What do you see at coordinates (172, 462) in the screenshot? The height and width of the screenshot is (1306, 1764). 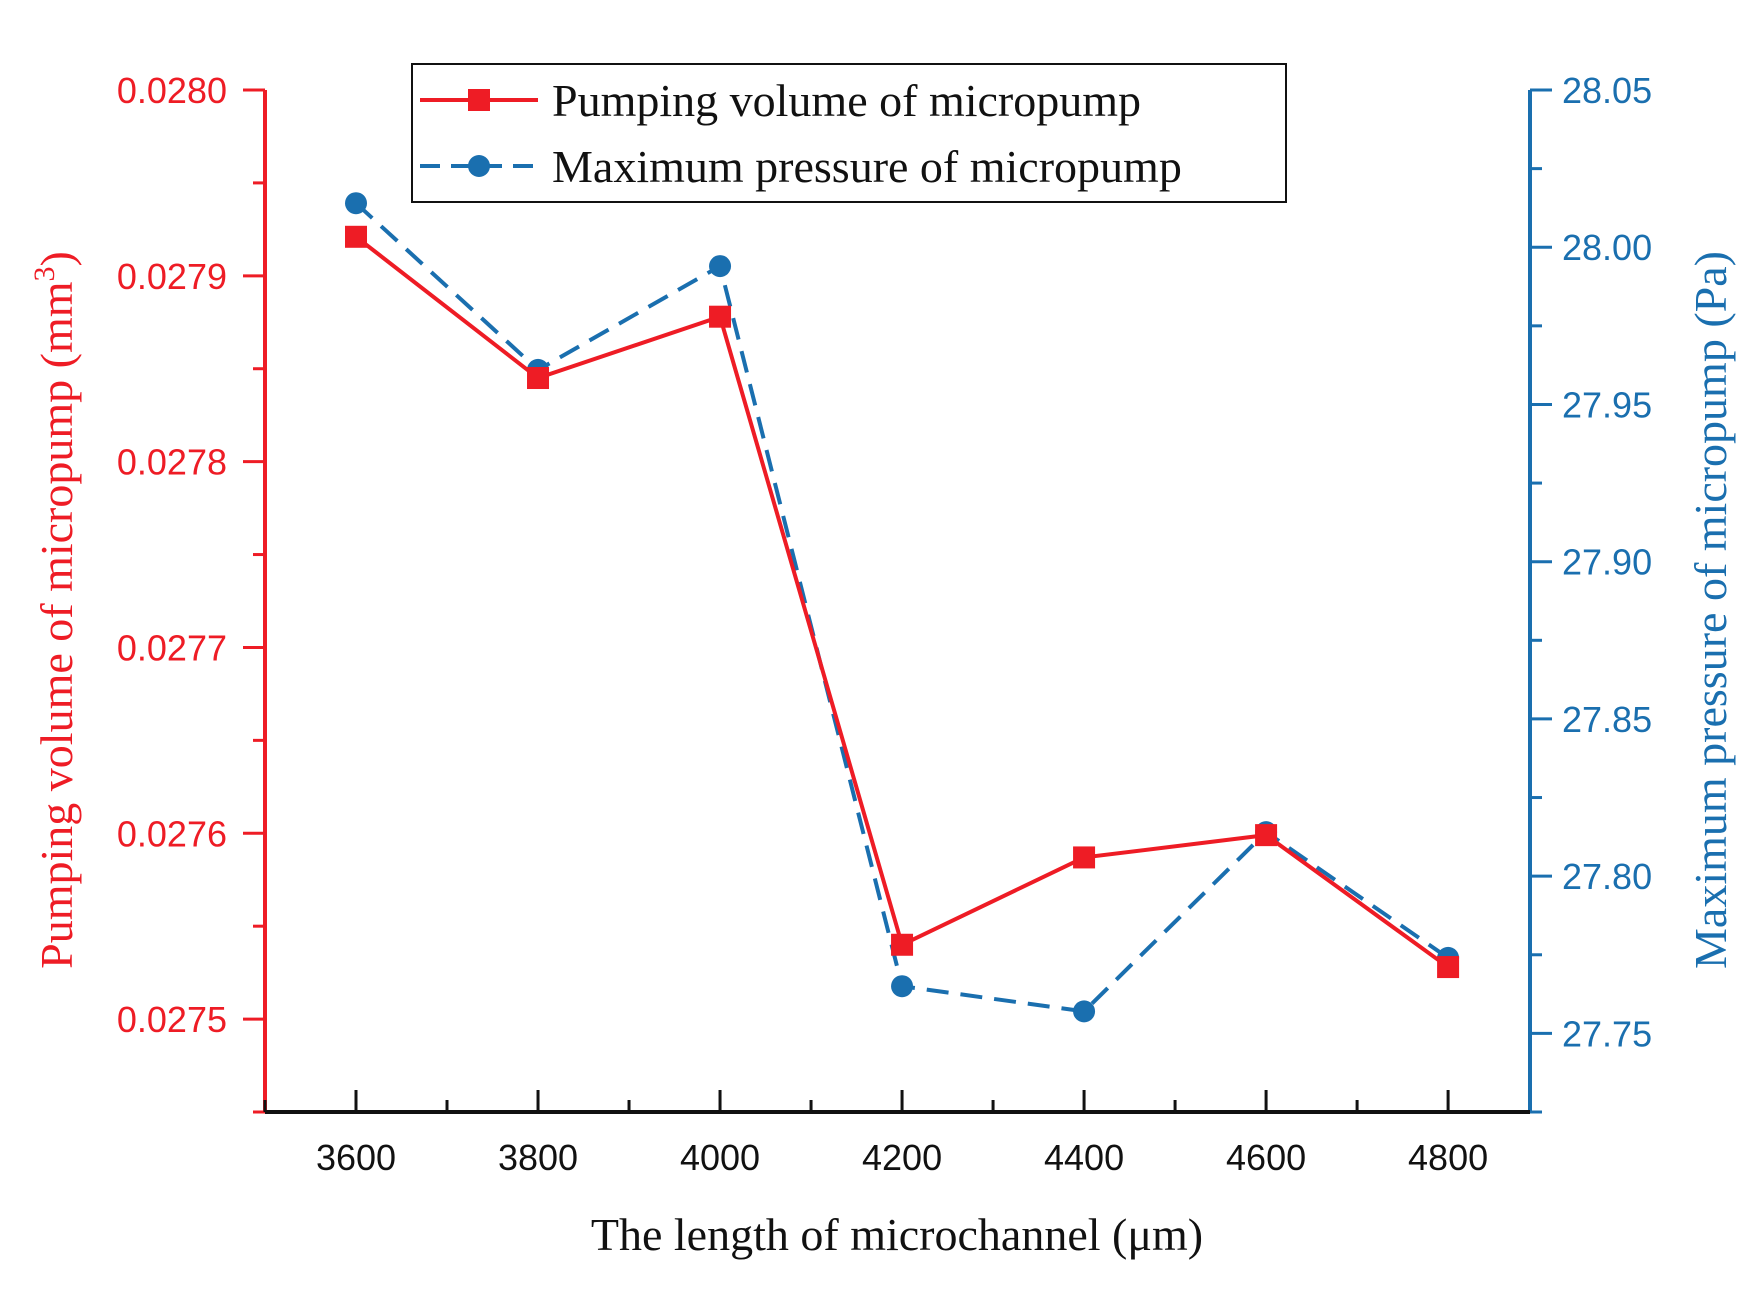 I see `left-tick-label: 0.0278` at bounding box center [172, 462].